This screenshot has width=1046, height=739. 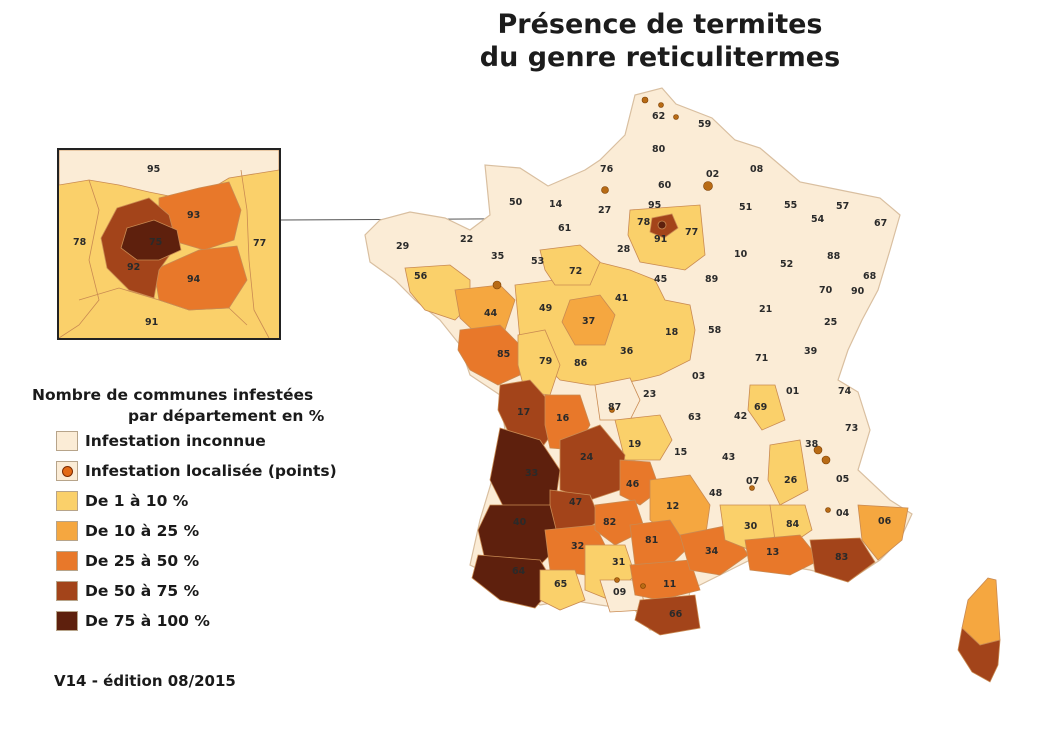 What do you see at coordinates (224, 562) in the screenshot?
I see `legend-item-25-50: De 25 à 50 %` at bounding box center [224, 562].